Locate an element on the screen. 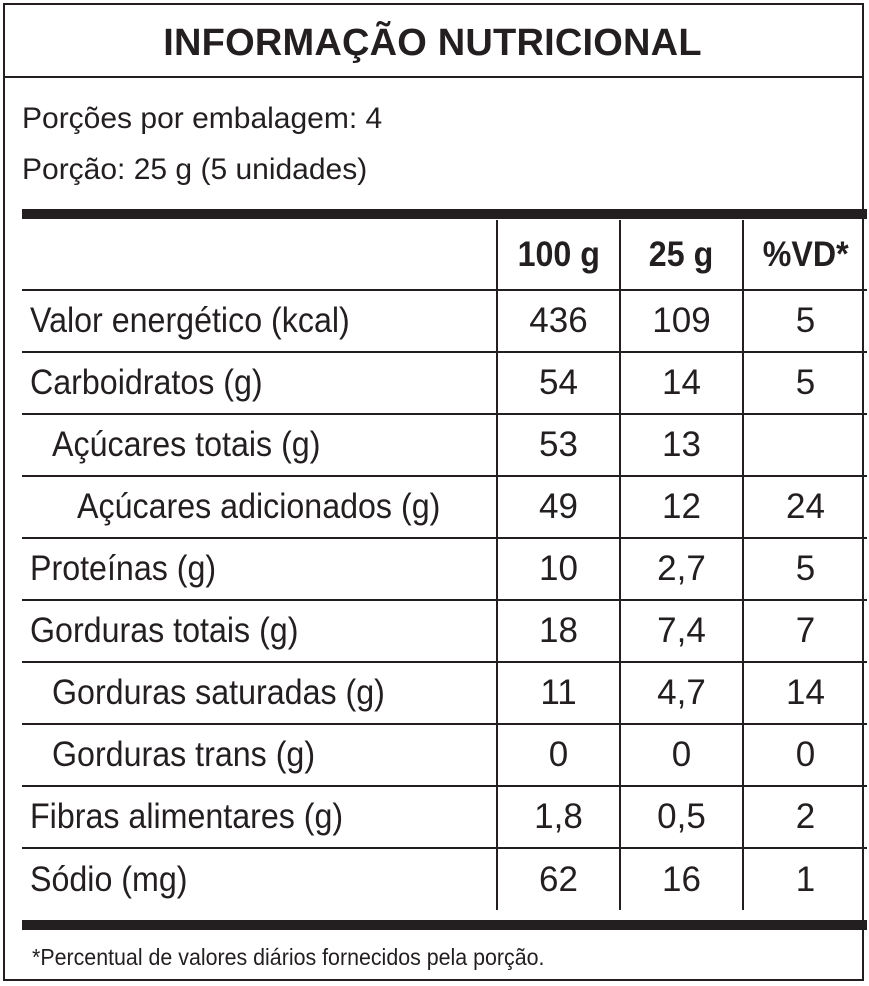 Image resolution: width=869 pixels, height=986 pixels. value-100g: 10 is located at coordinates (558, 569).